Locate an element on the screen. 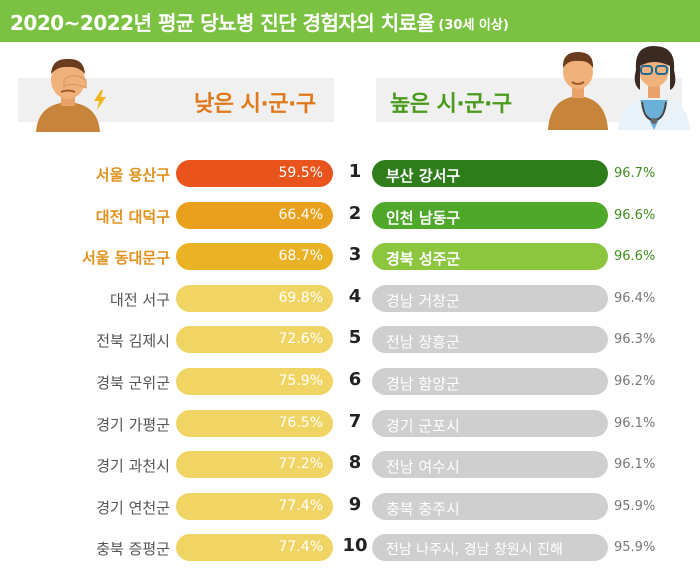 Image resolution: width=700 pixels, height=576 pixels. table-row: 충북 증평군 77.4% 10 전남 나주시, 경남 창원시 진해 95.9% is located at coordinates (350, 548).